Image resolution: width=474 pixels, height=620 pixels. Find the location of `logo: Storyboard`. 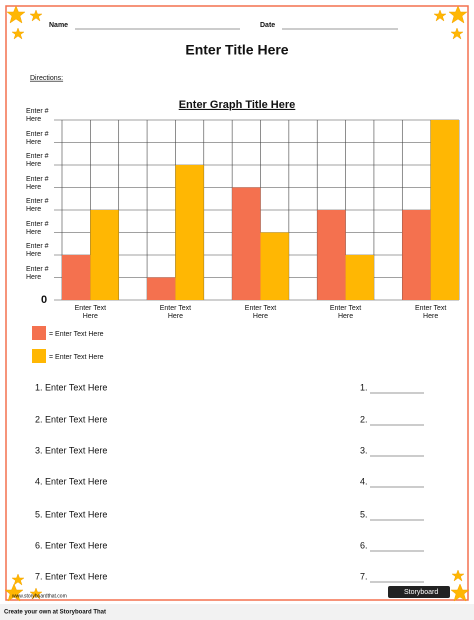

logo: Storyboard is located at coordinates (421, 592).